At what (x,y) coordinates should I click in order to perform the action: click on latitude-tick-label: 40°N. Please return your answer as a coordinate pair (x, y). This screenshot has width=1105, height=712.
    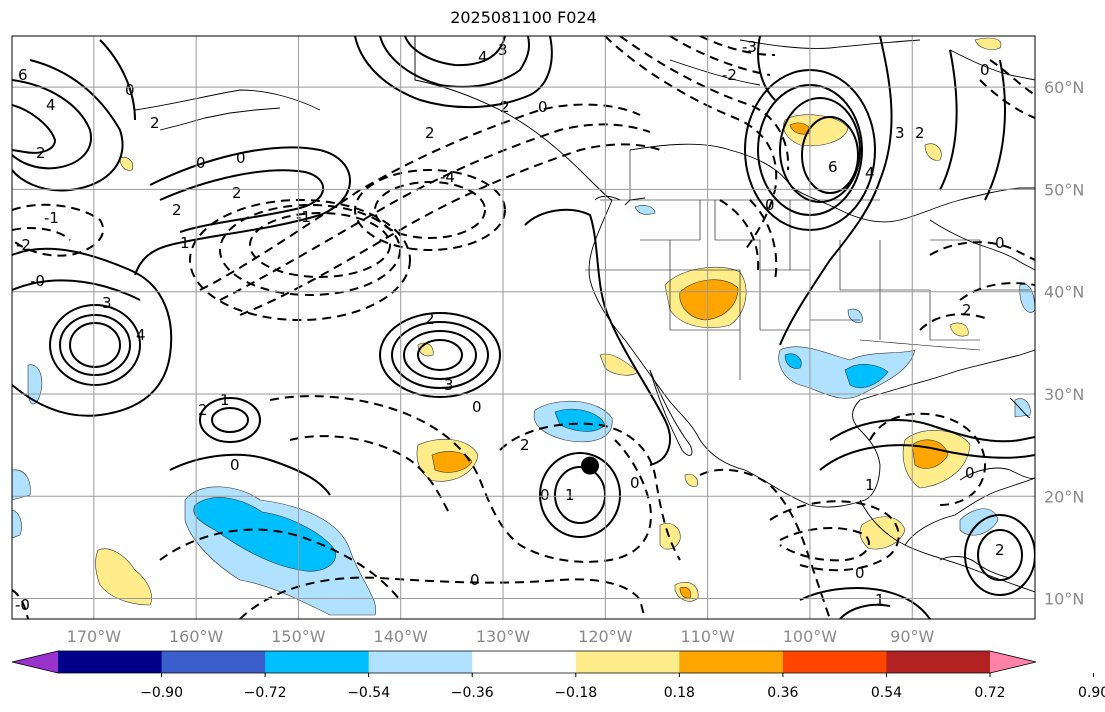
    Looking at the image, I should click on (1064, 292).